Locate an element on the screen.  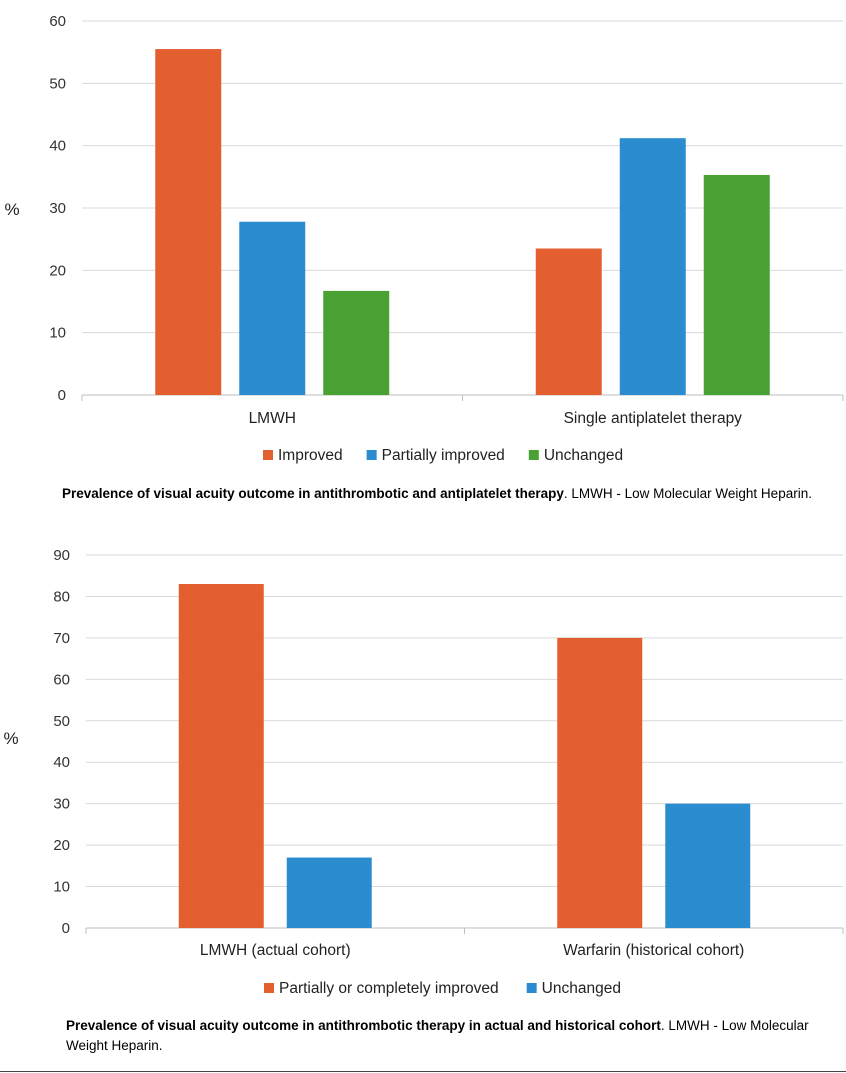
chart-1-y-tick-label: 20 is located at coordinates (57, 270).